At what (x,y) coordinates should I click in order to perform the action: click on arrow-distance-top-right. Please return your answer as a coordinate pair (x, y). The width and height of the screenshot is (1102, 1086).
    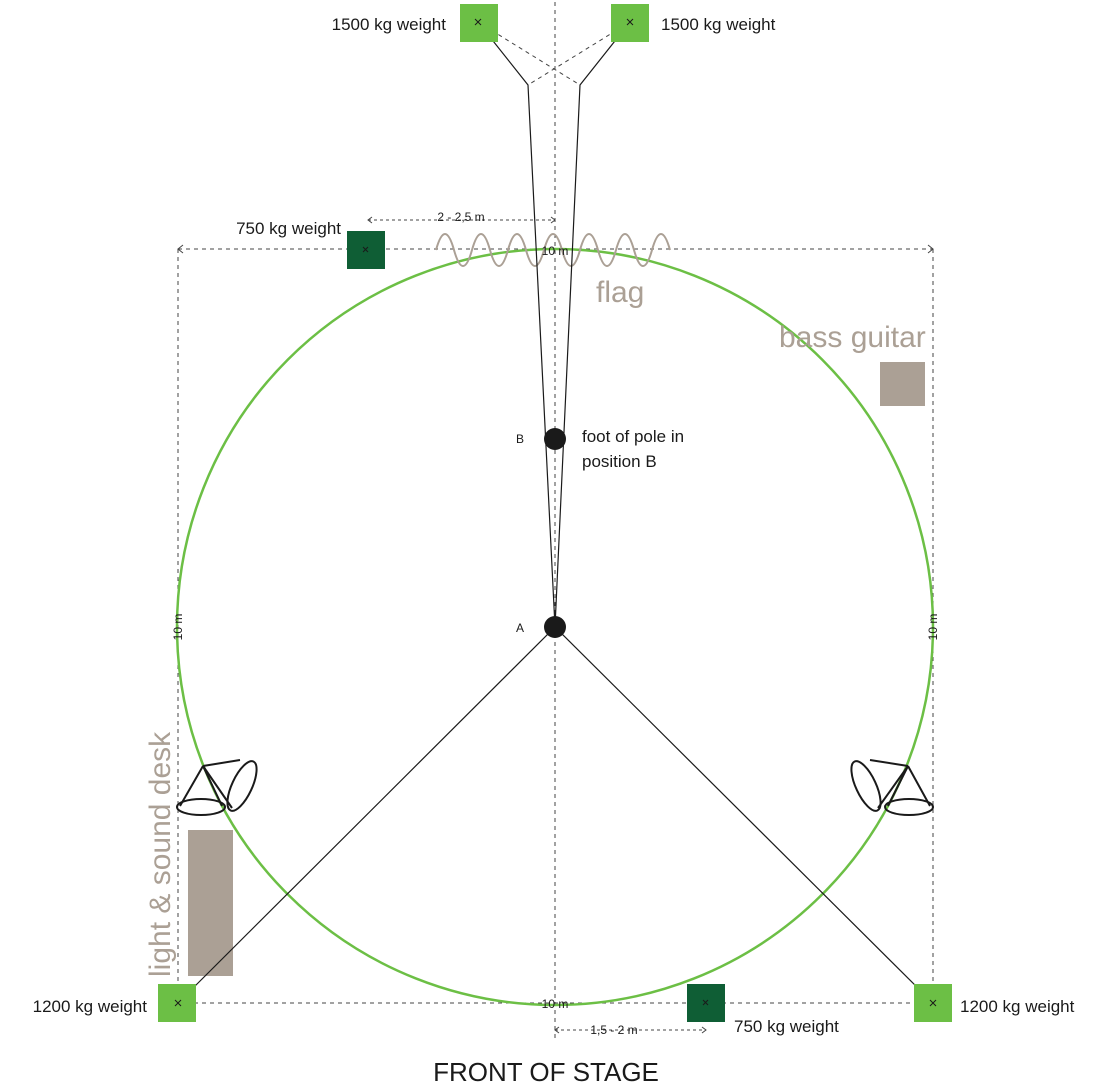
    Looking at the image, I should click on (553, 220).